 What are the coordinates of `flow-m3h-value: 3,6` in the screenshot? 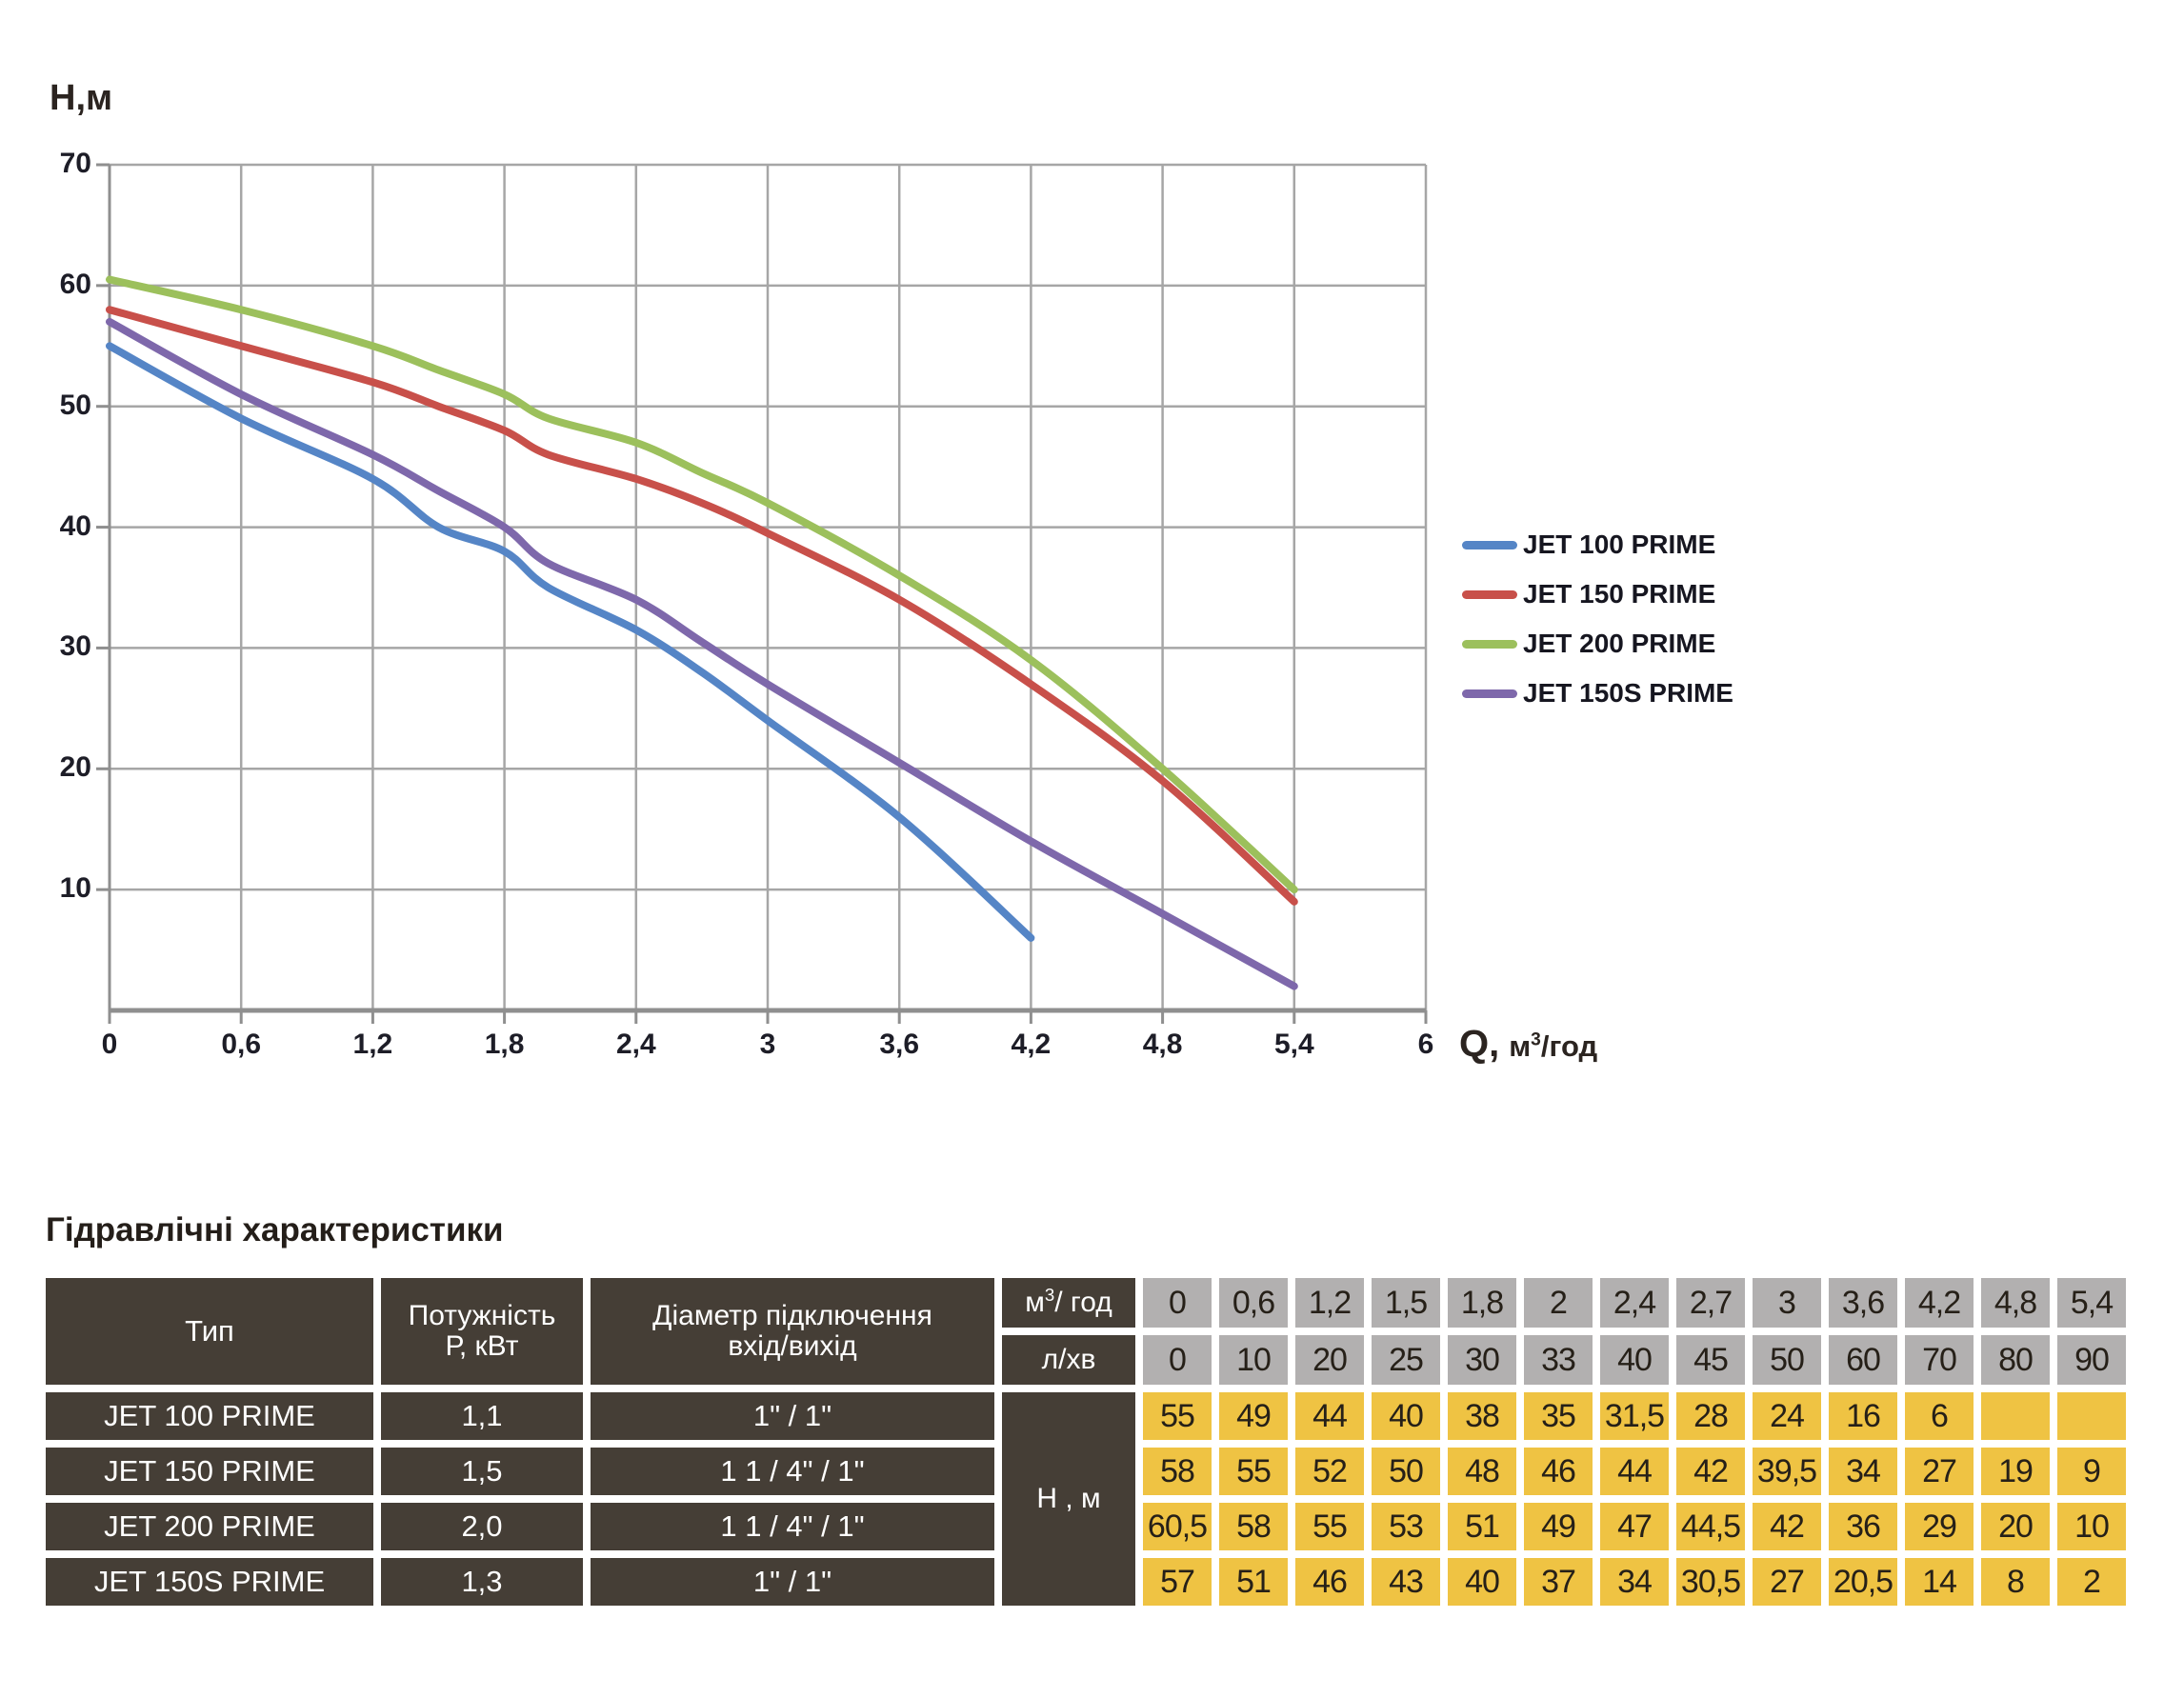 It's located at (1863, 1303).